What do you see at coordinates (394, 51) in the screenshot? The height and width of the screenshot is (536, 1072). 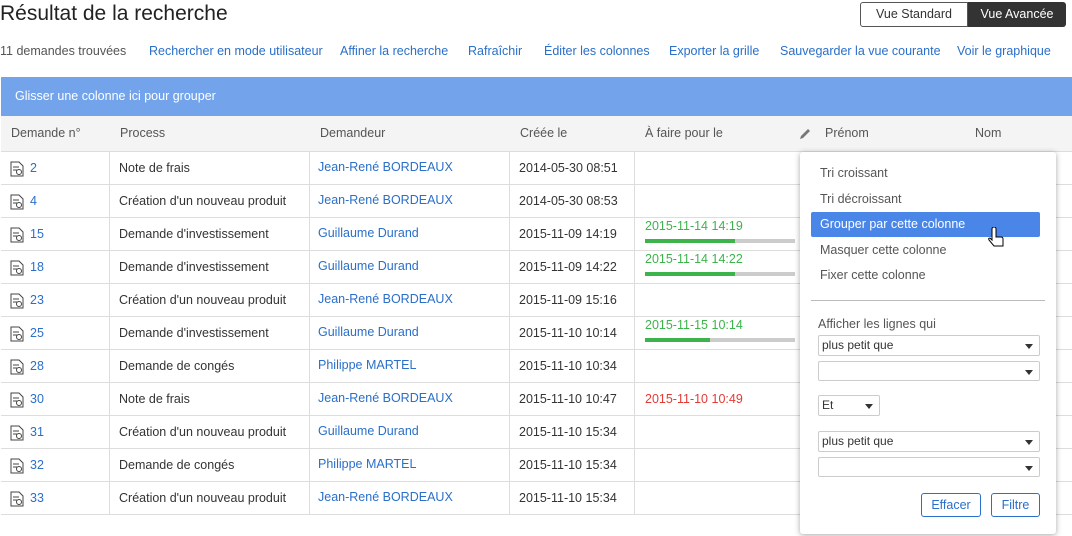 I see `toolbar-link: Affiner la recherche` at bounding box center [394, 51].